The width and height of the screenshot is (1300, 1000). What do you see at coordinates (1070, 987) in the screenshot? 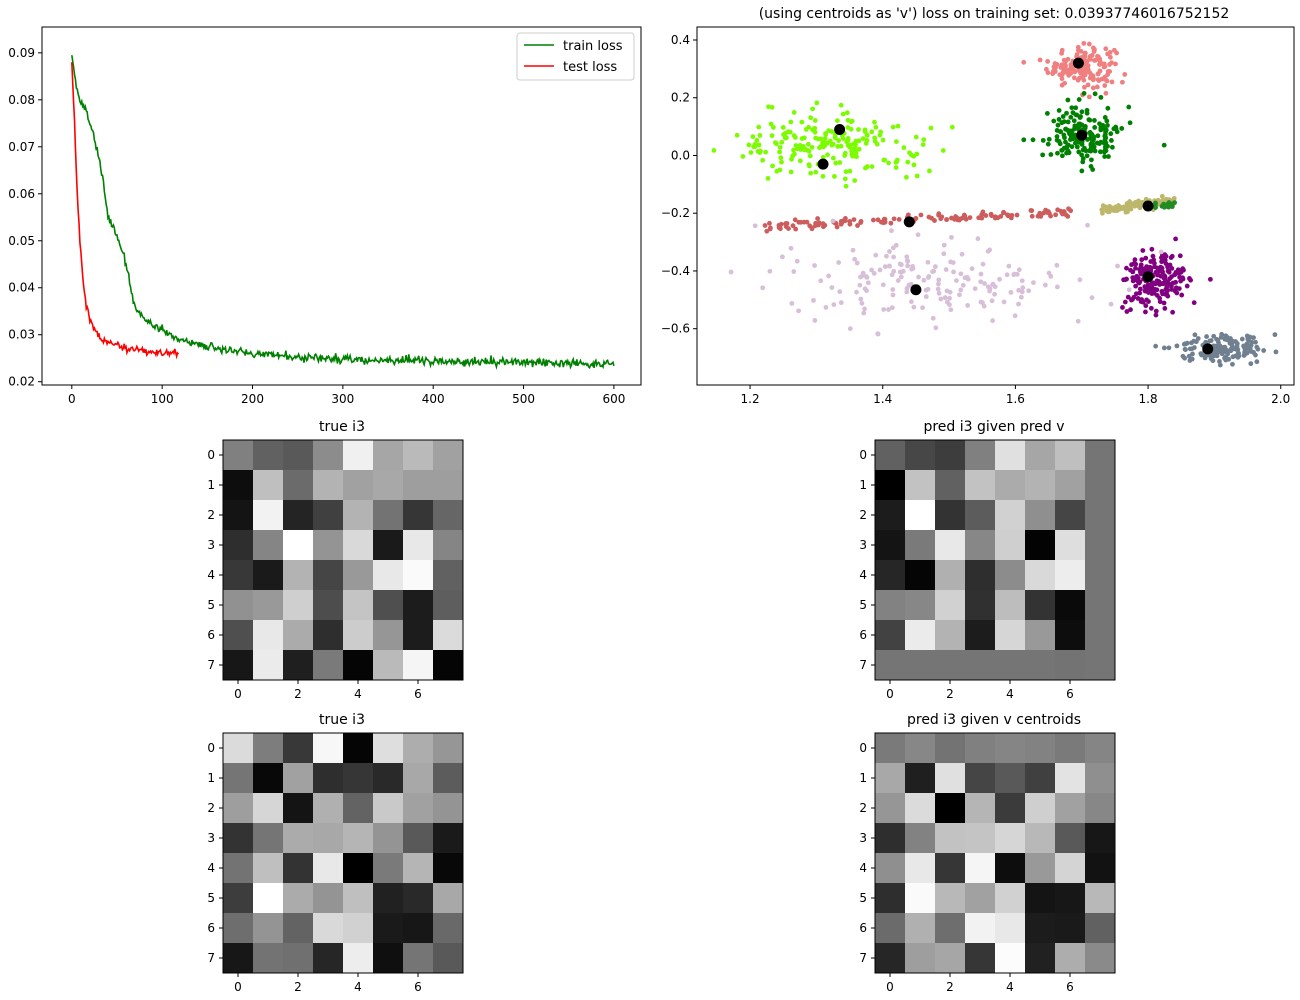
I see `x-tick-label: 6` at bounding box center [1070, 987].